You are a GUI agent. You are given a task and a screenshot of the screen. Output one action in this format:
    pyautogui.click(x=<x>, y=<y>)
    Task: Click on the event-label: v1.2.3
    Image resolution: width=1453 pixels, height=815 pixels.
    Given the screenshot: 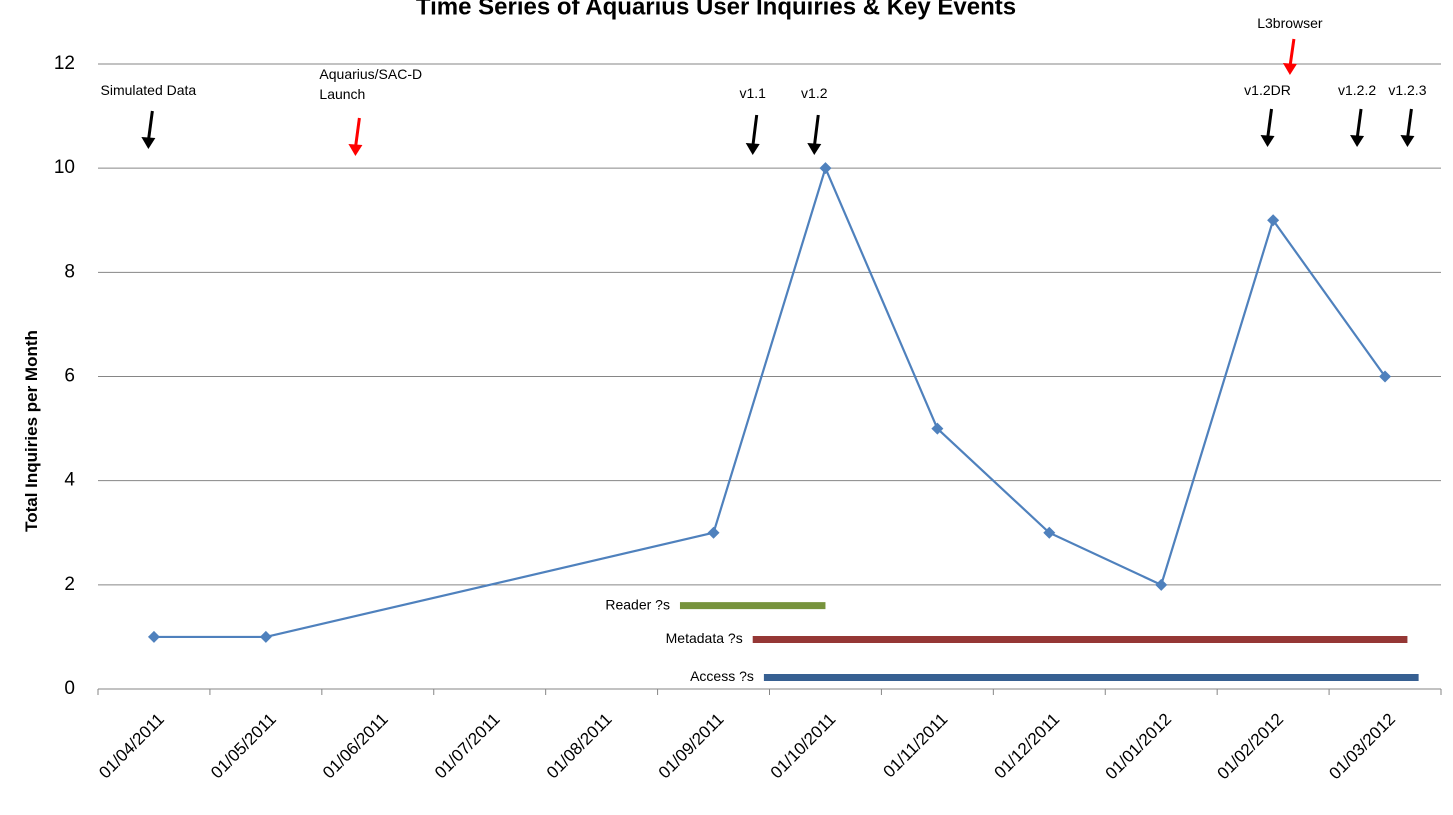 What is the action you would take?
    pyautogui.click(x=1407, y=90)
    